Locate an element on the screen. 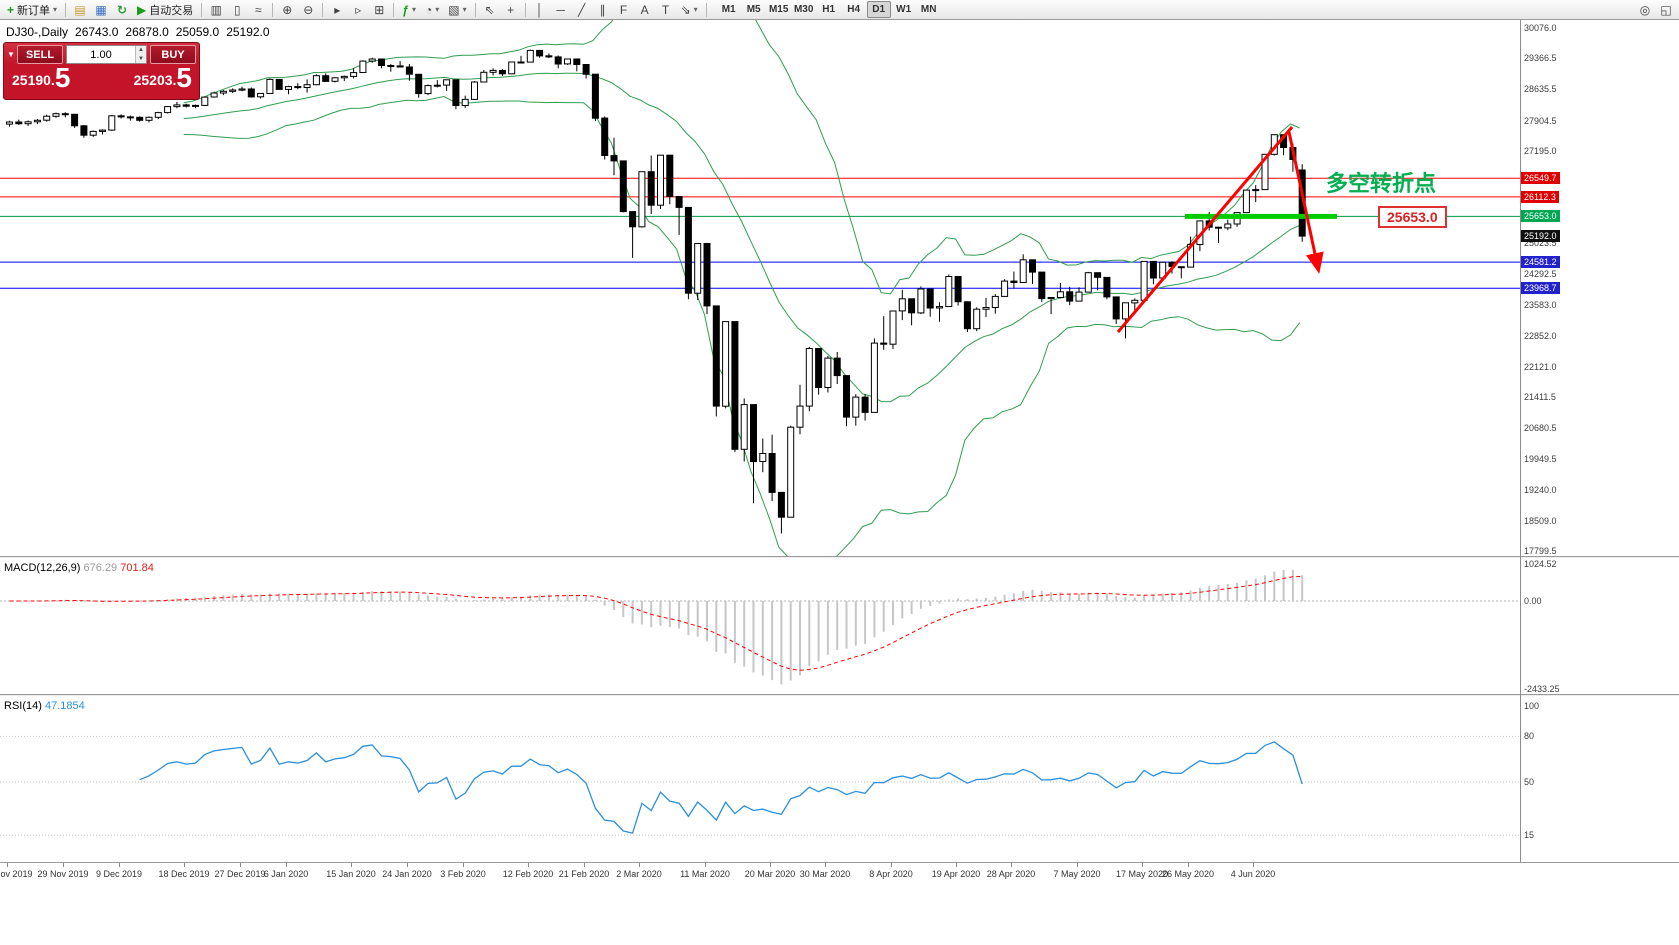  close-value: 25192.0 is located at coordinates (248, 32).